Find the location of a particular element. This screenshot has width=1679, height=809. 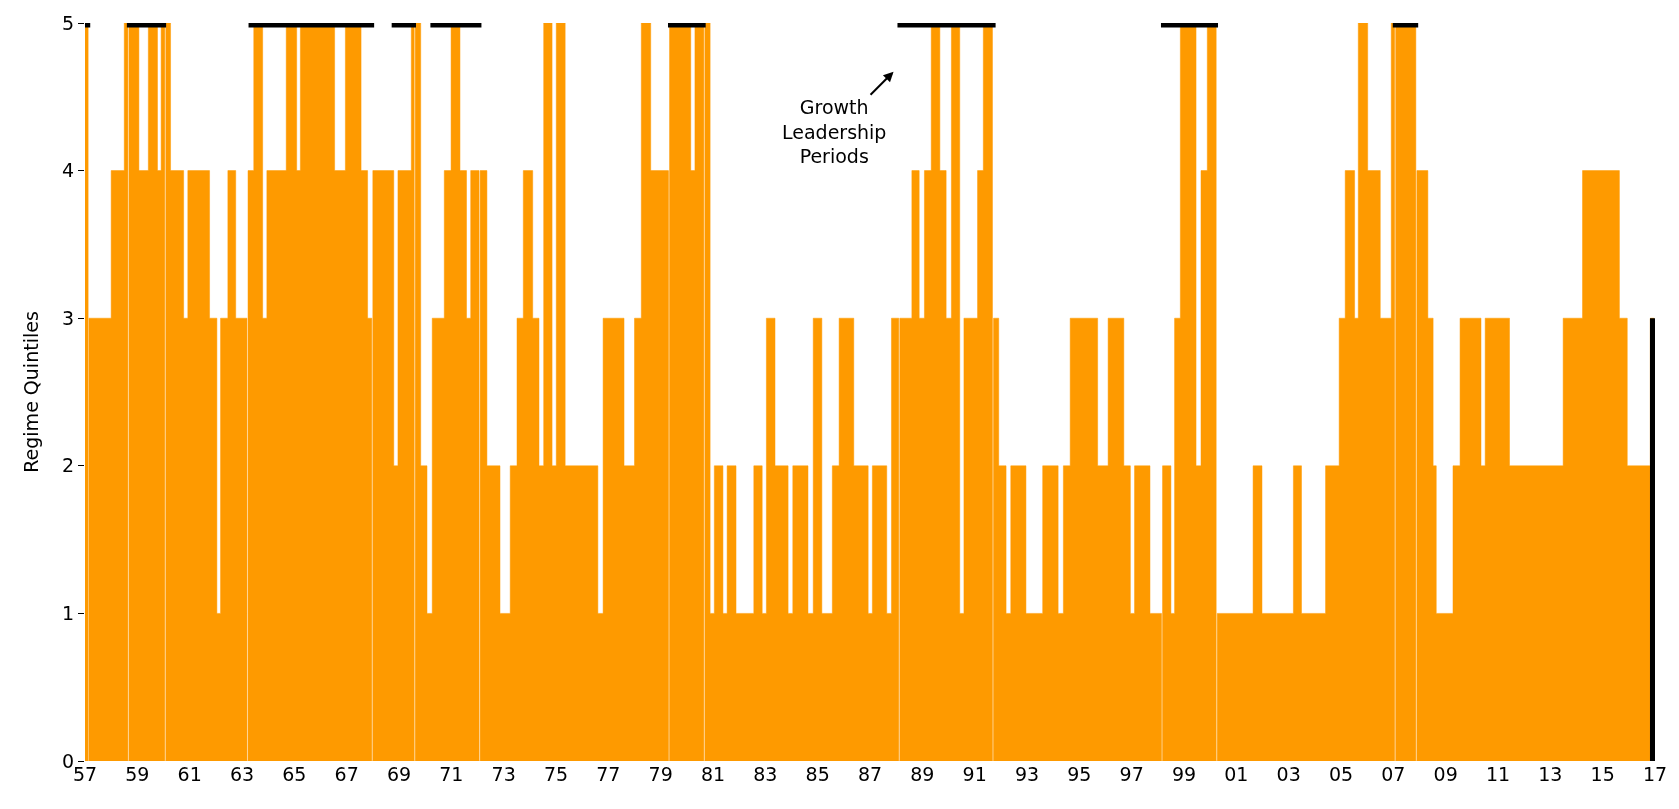

x-tick-label: 07 is located at coordinates (1393, 774).